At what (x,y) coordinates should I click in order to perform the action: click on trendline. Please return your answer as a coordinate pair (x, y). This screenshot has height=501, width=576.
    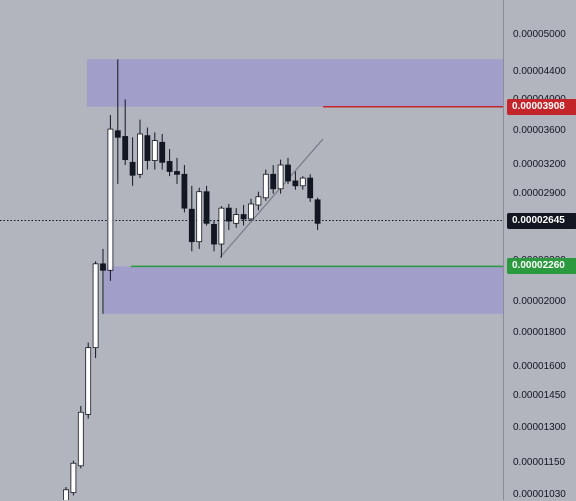
    Looking at the image, I should click on (271, 198).